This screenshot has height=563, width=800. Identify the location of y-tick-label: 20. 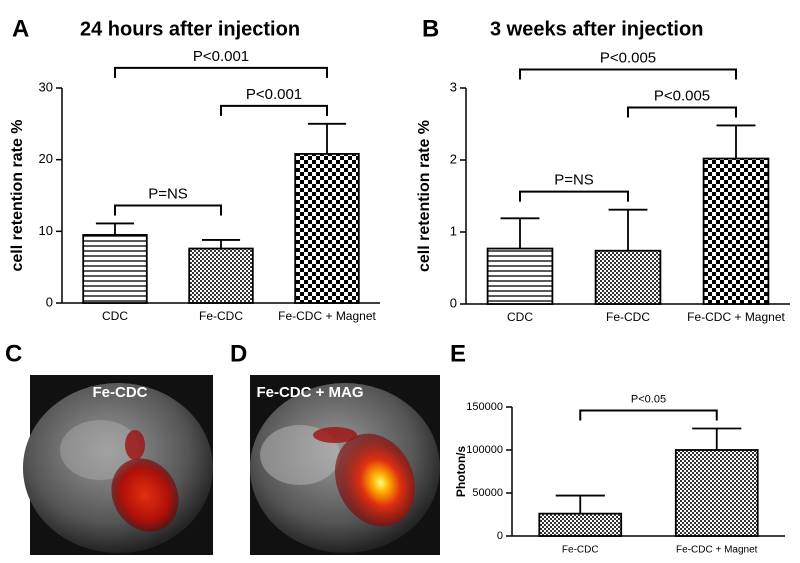
(46, 158).